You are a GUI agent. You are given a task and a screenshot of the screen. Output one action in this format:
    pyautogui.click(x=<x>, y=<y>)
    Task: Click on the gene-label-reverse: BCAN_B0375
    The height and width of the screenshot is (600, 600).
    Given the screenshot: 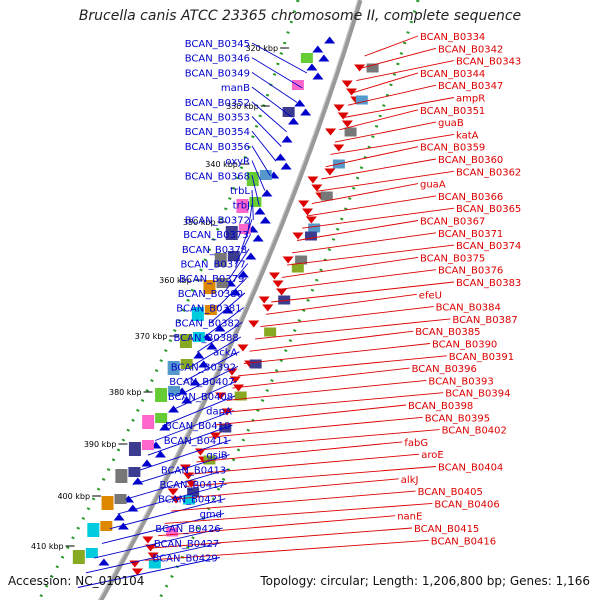 What is the action you would take?
    pyautogui.click(x=452, y=258)
    